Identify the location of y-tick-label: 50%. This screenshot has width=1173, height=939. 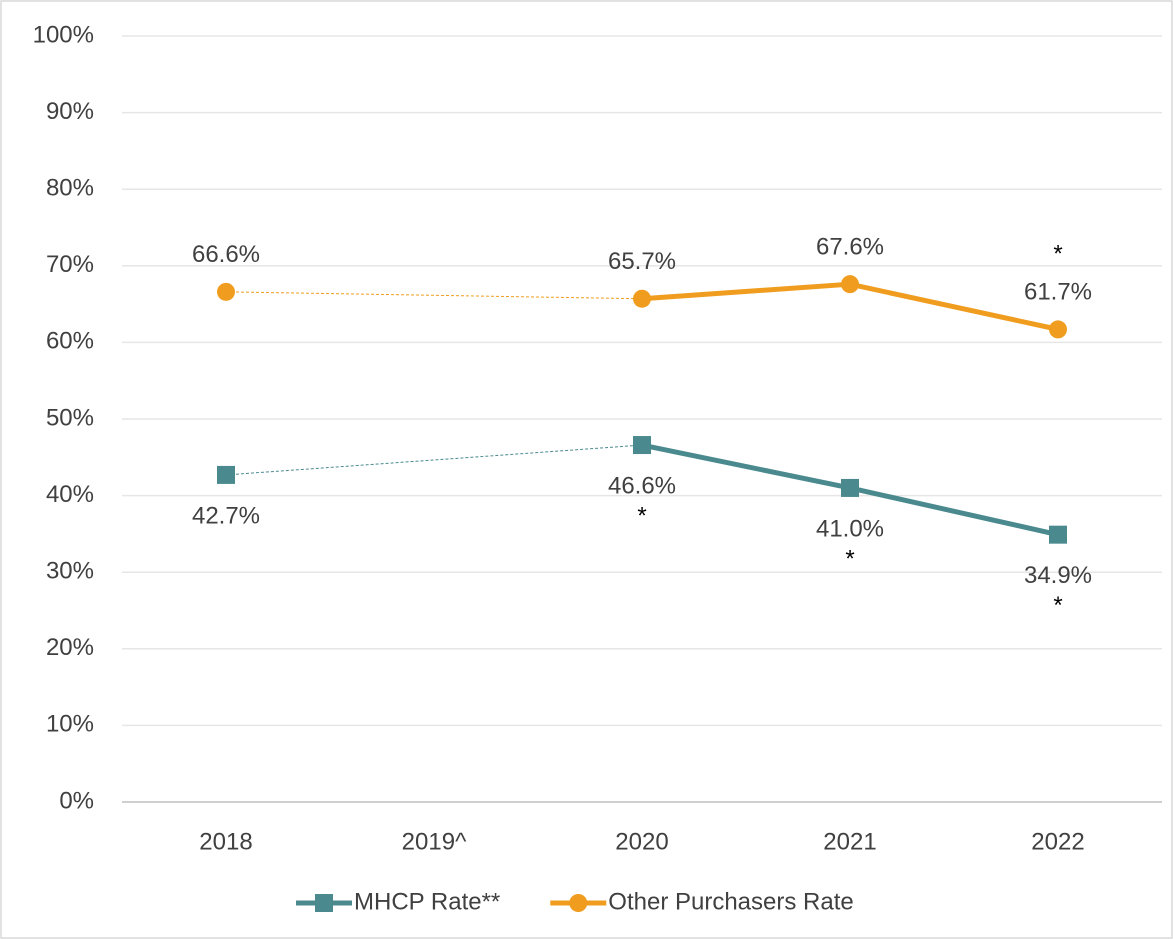
(70, 417).